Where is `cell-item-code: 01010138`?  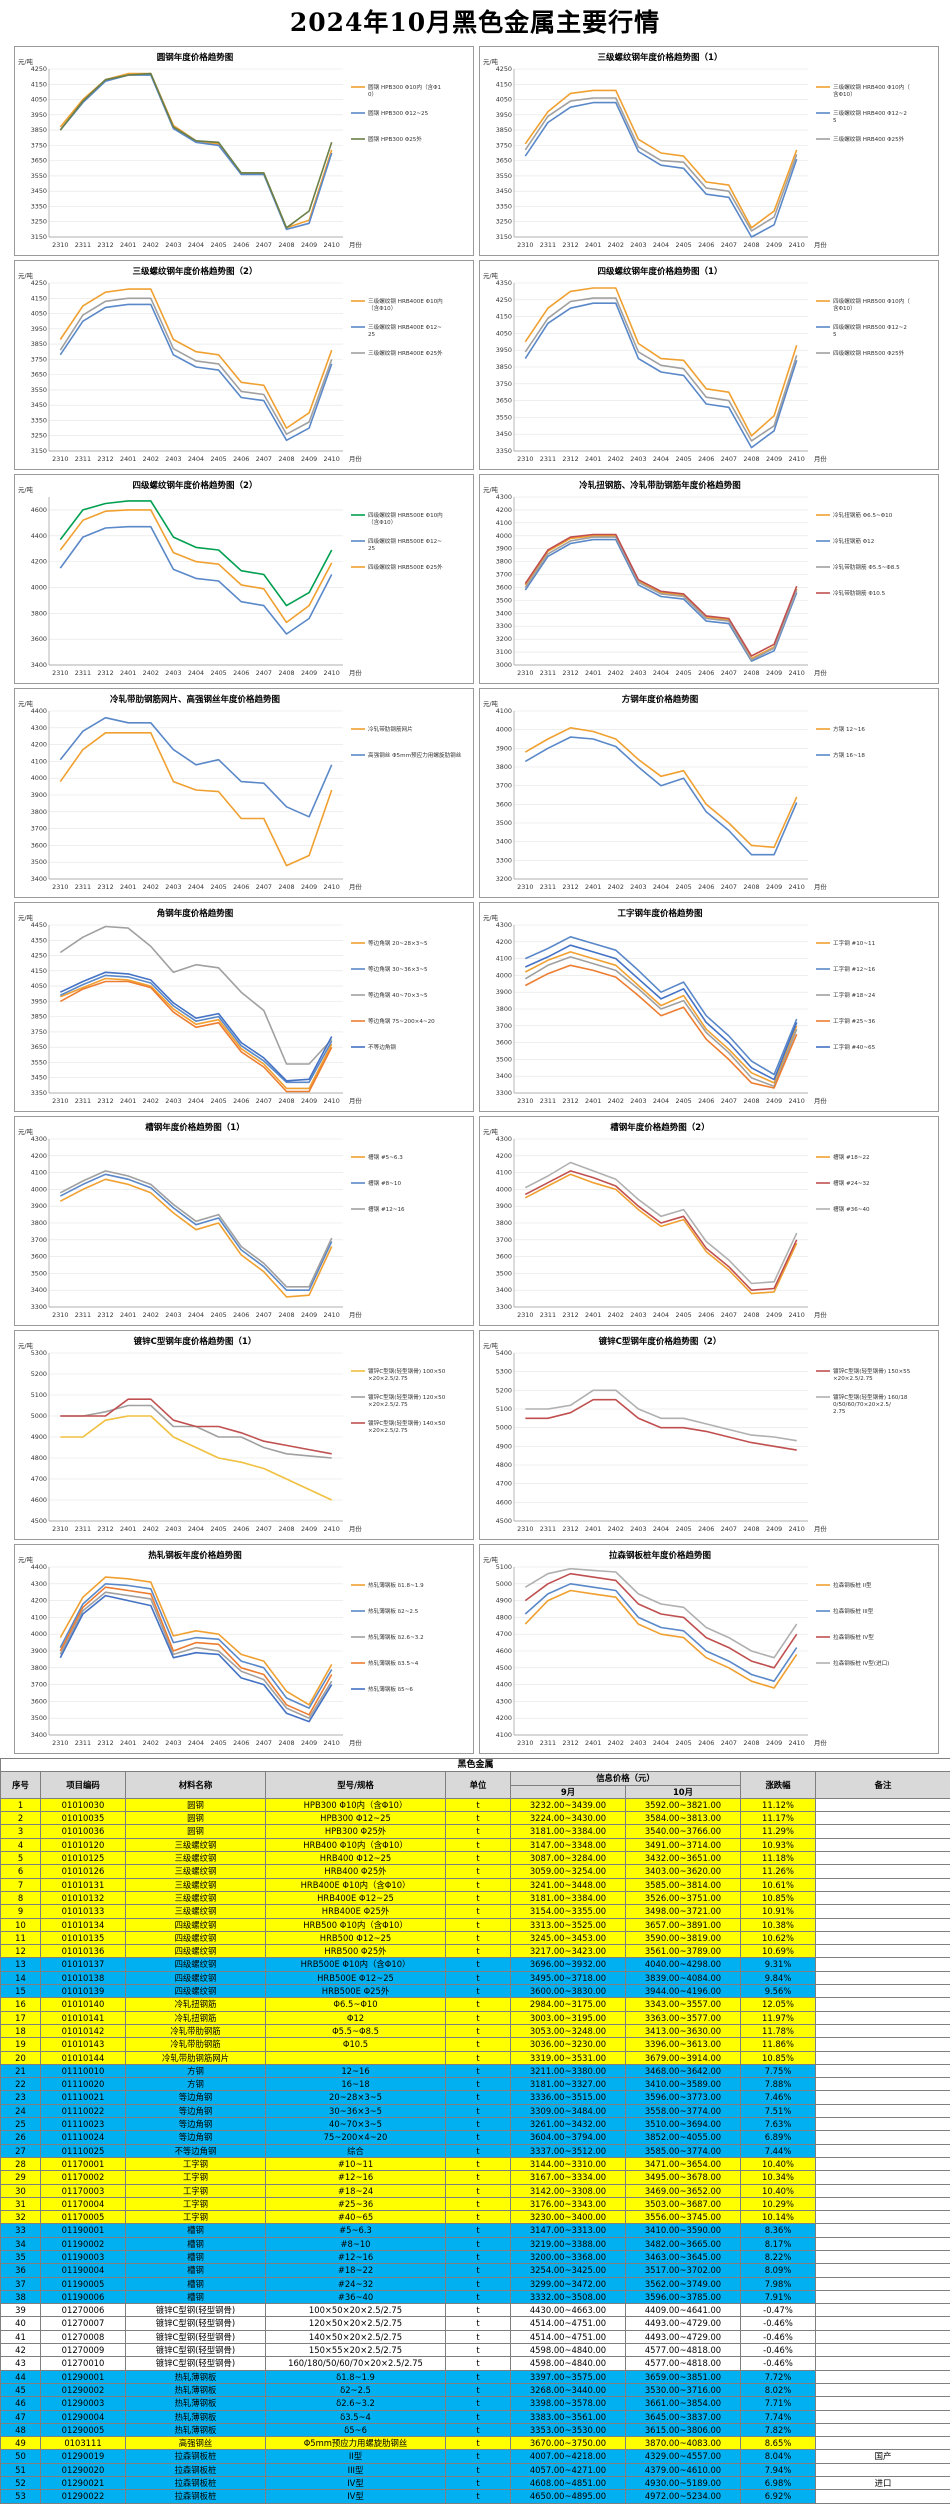 cell-item-code: 01010138 is located at coordinates (83, 1977).